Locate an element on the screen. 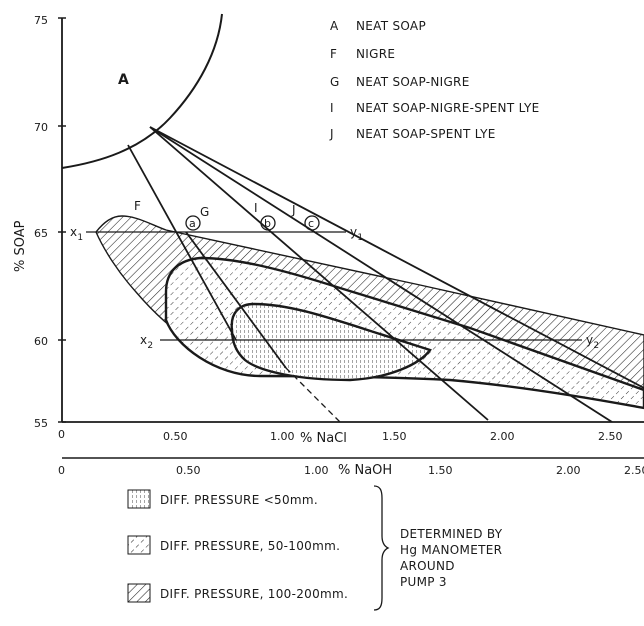 This screenshot has height=626, width=644. x-tick-labels-nacl: 0 0.50 1.00 1.50 2.00 2.50 is located at coordinates (340, 435).